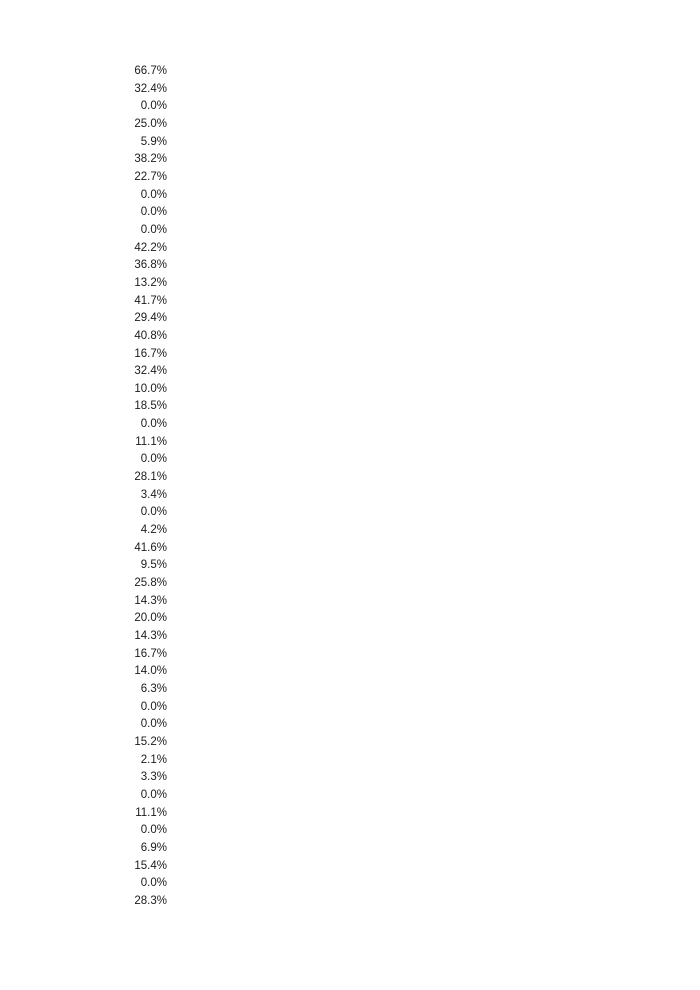 Image resolution: width=700 pixels, height=990 pixels. What do you see at coordinates (150, 247) in the screenshot?
I see `percentage-value: 42.2%` at bounding box center [150, 247].